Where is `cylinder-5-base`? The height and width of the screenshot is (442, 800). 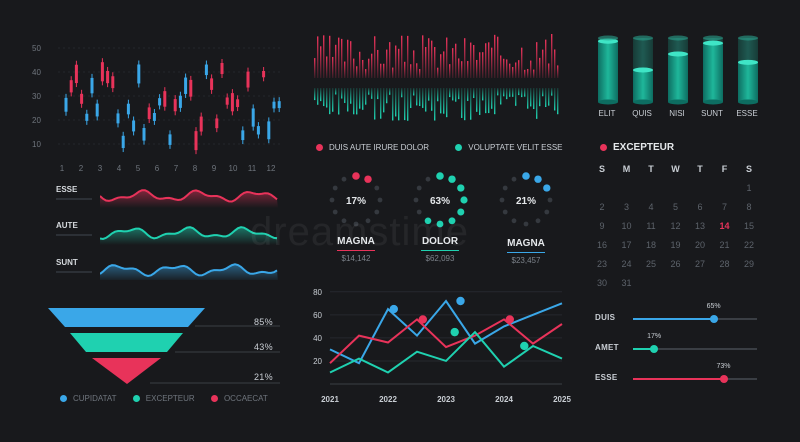 cylinder-5-base is located at coordinates (748, 102).